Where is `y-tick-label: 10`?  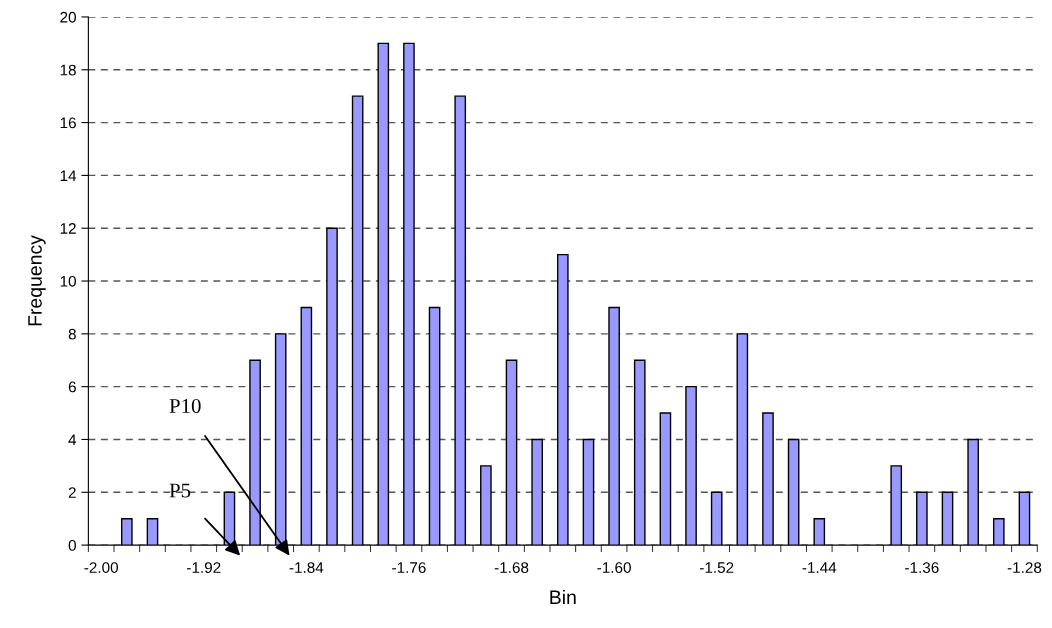 y-tick-label: 10 is located at coordinates (68, 281).